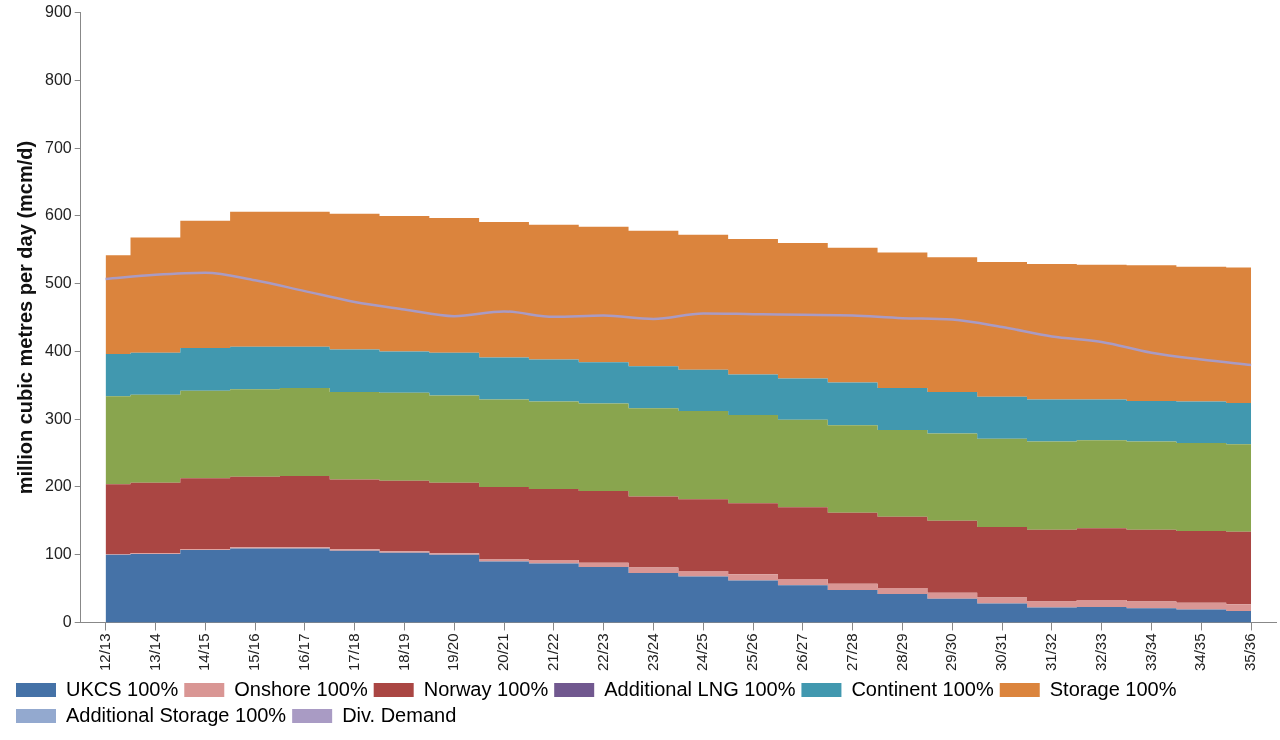 The width and height of the screenshot is (1280, 740). Describe the element at coordinates (303, 652) in the screenshot. I see `x-tick-label: 16/17` at that location.